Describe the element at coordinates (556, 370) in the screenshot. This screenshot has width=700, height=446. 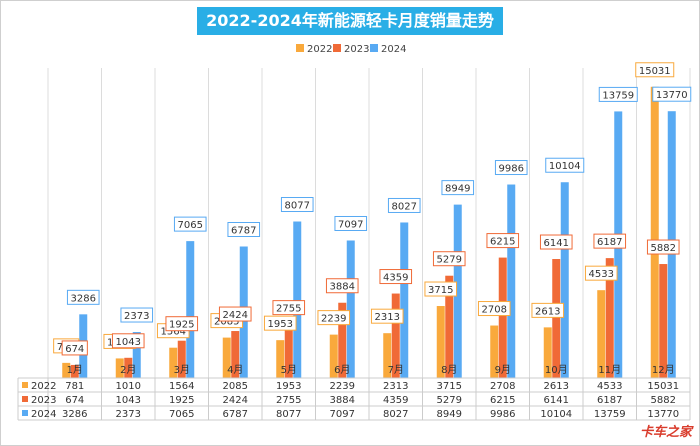
I see `category-label-10月: 10月` at that location.